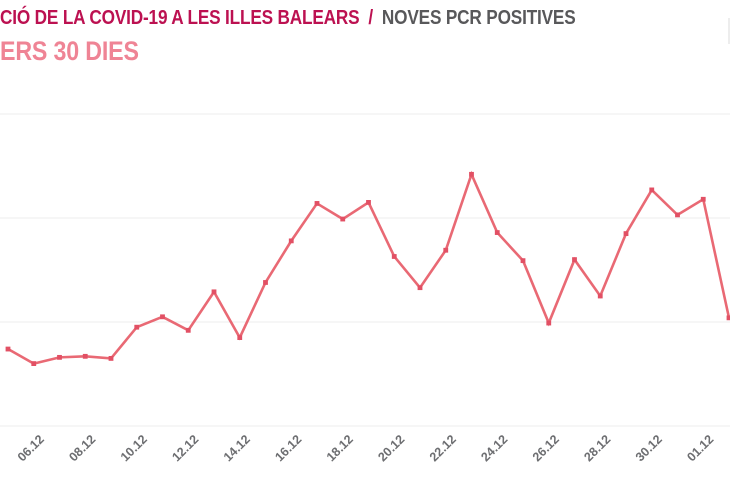 This screenshot has height=500, width=730. I want to click on x-axis-tick-label: 18.12, so click(340, 448).